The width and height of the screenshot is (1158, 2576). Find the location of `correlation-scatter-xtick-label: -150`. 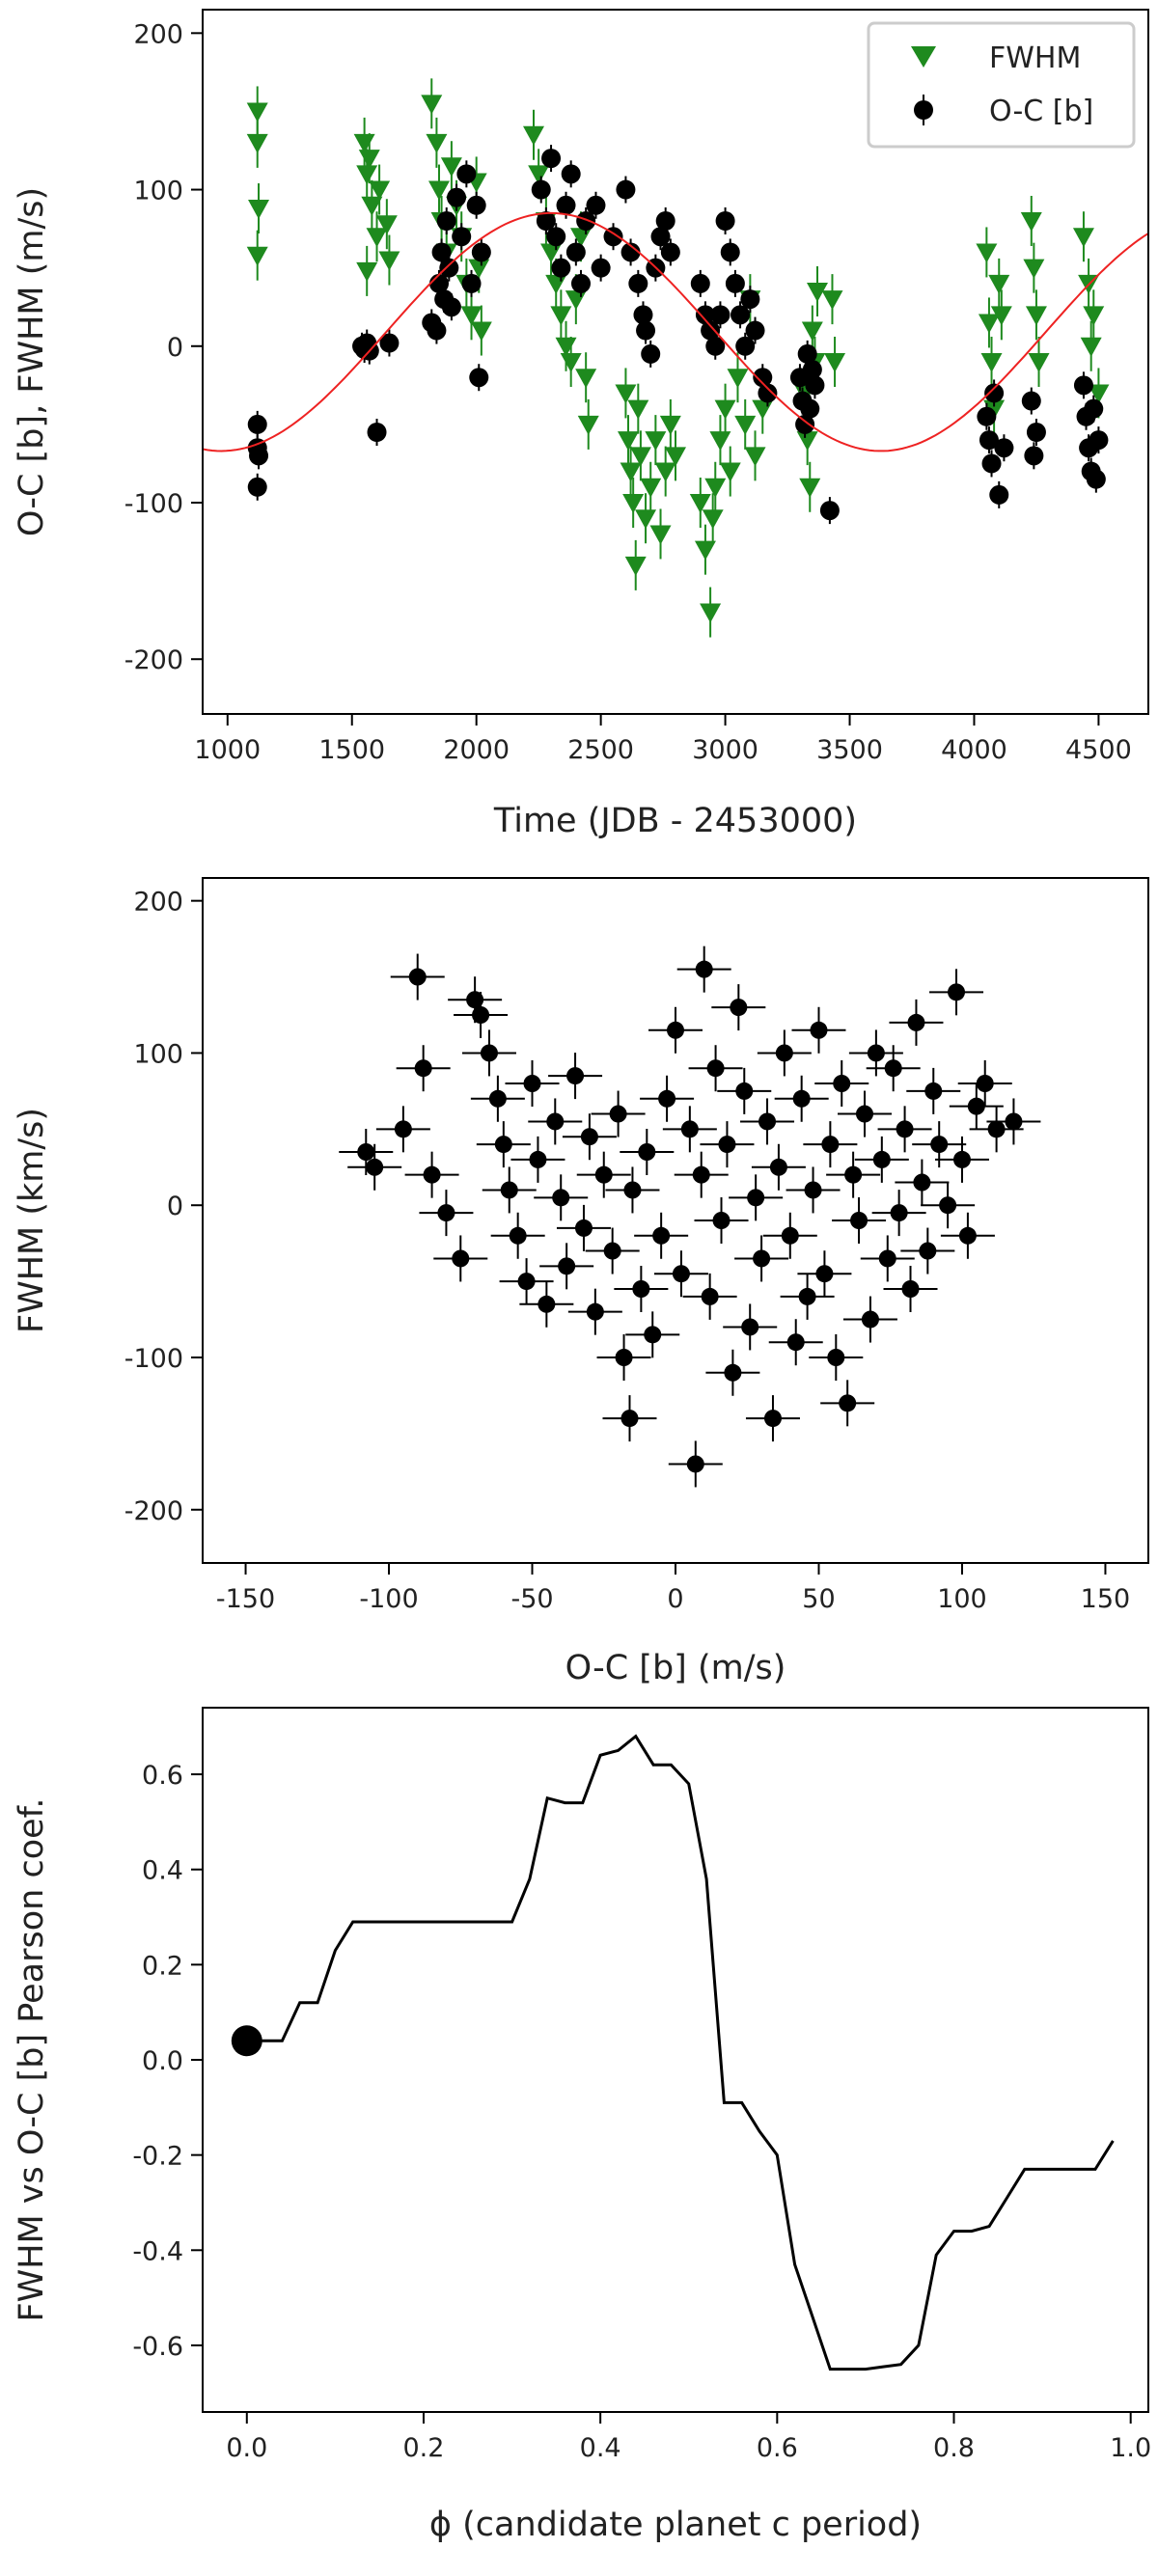

correlation-scatter-xtick-label: -150 is located at coordinates (245, 1599).